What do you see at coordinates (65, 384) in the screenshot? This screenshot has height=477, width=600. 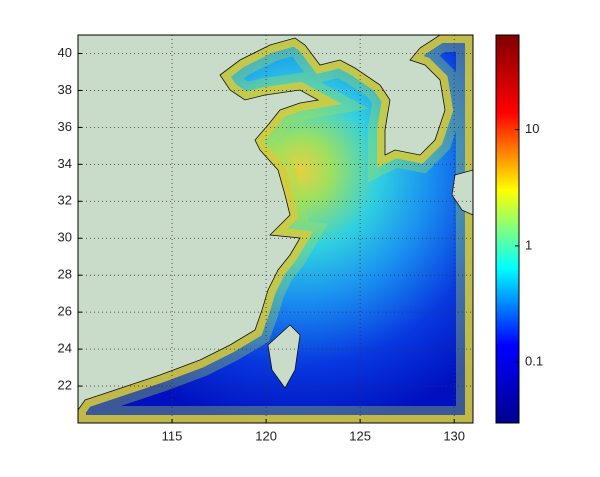 I see `y-tick-label: 22` at bounding box center [65, 384].